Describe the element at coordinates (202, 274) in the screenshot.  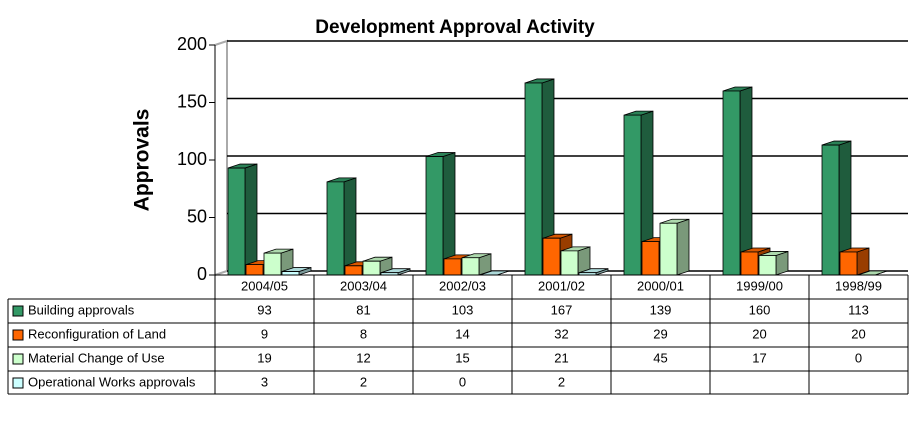
I see `y-tick-label: 0` at that location.